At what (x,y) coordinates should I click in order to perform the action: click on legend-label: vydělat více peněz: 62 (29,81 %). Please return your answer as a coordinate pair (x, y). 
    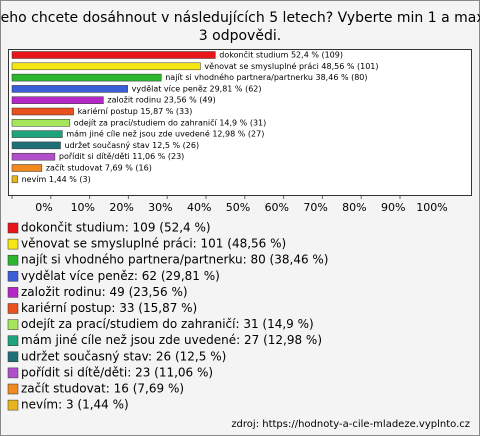
    Looking at the image, I should click on (120, 276).